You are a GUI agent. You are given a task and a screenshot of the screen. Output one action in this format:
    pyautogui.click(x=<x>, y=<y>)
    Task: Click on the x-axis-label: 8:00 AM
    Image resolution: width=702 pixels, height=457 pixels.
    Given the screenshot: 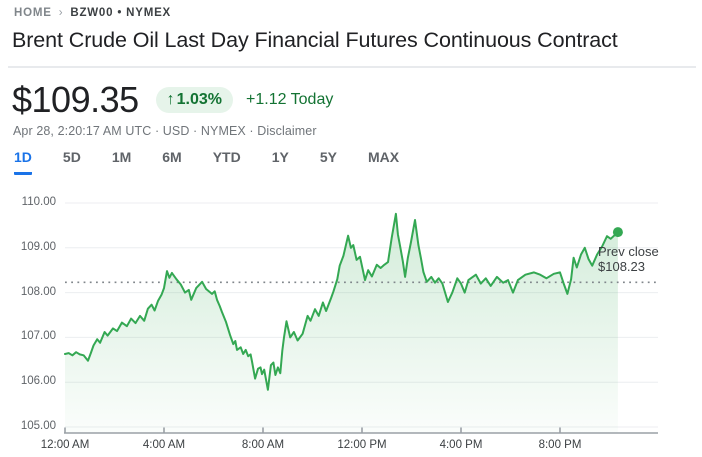 What is the action you would take?
    pyautogui.click(x=263, y=445)
    